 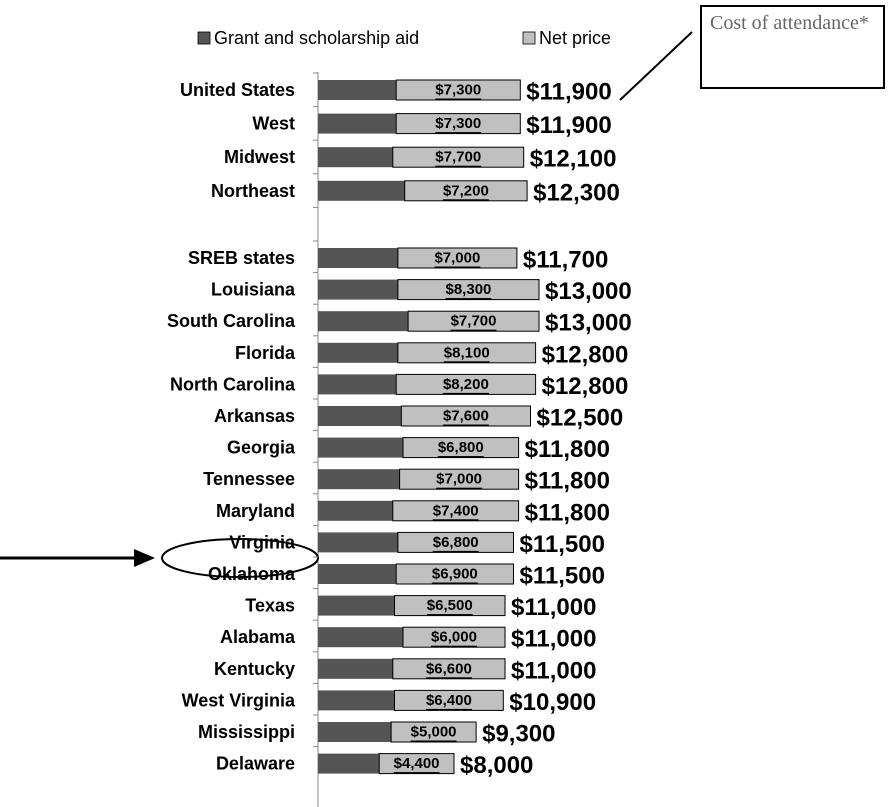 I want to click on category-label: West Virginia, so click(x=239, y=700).